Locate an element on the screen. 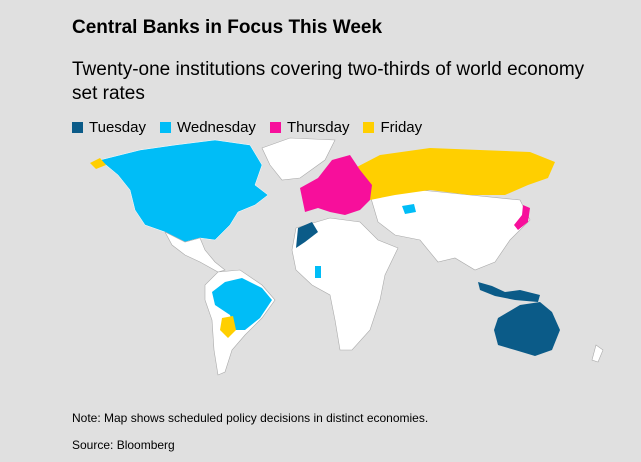  region-mexico is located at coordinates (195, 252).